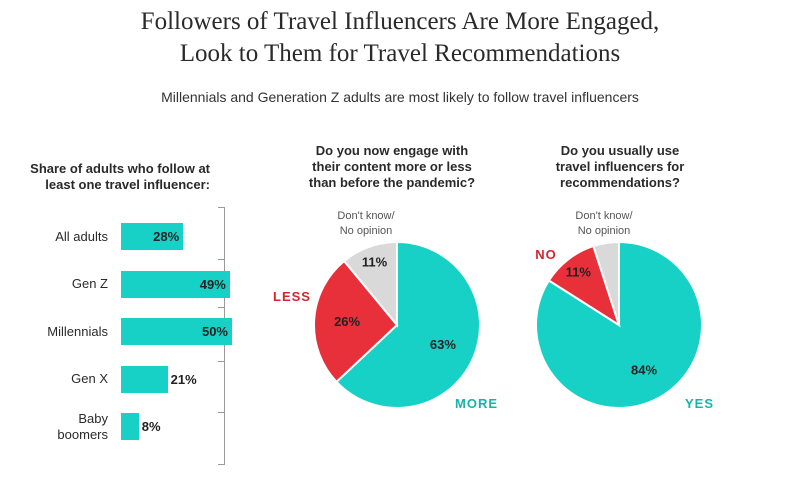  Describe the element at coordinates (54, 284) in the screenshot. I see `bar-category-label: Gen Z` at that location.